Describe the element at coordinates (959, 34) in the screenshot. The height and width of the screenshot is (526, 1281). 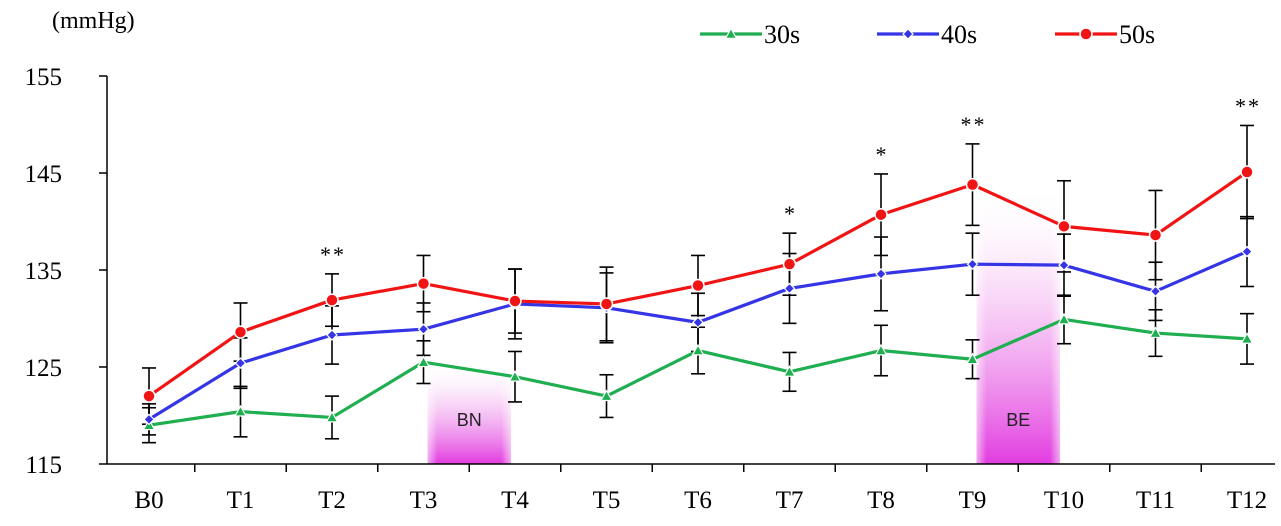
I see `legend-label: 40s` at that location.